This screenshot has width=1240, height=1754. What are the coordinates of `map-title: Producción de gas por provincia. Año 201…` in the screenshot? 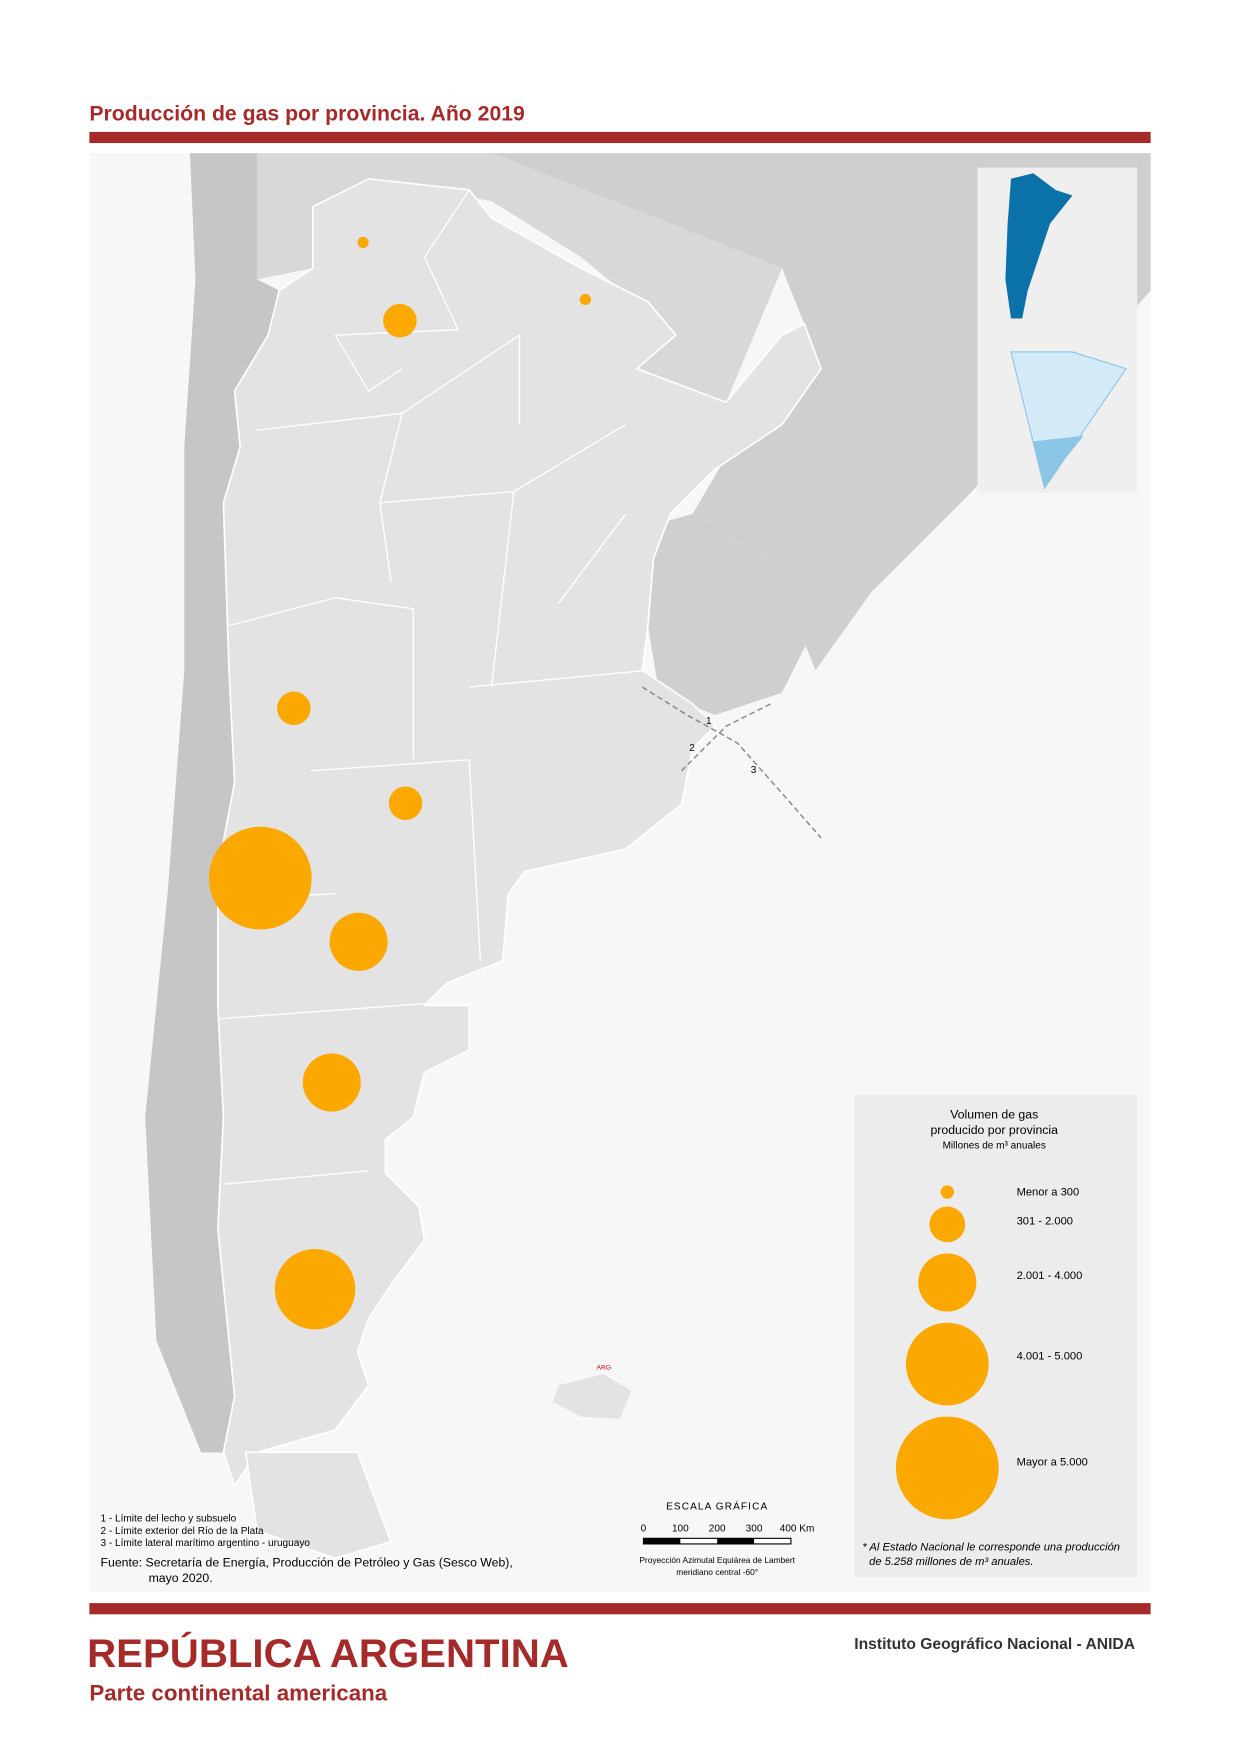 It's located at (307, 114).